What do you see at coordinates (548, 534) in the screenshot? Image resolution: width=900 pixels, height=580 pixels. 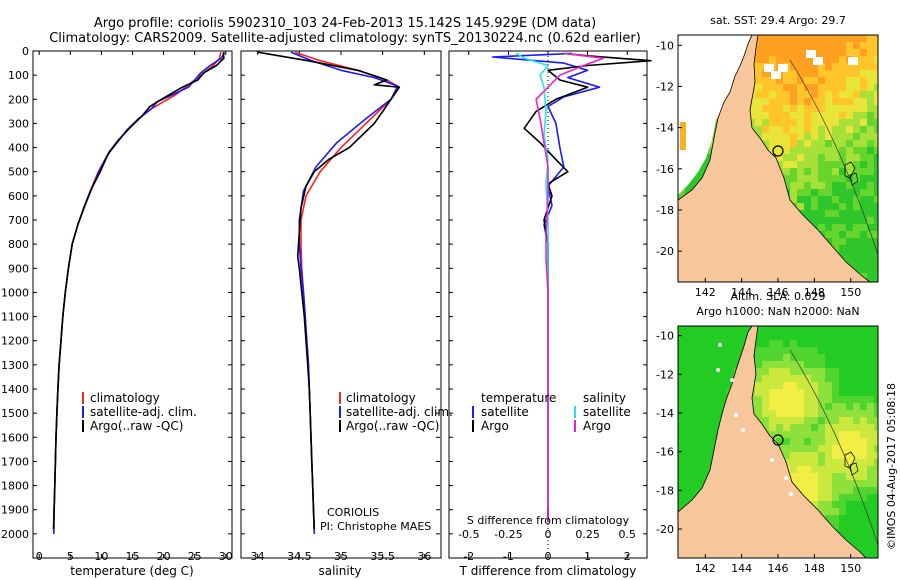 I see `difference-s-tick-label: 0` at bounding box center [548, 534].